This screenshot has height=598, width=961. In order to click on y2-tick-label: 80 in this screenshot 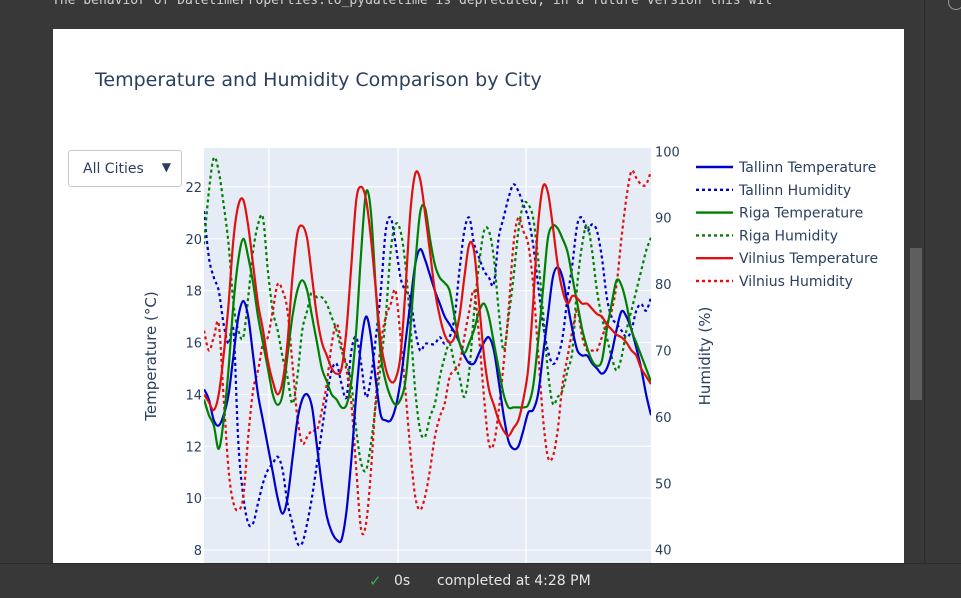, I will do `click(663, 285)`.